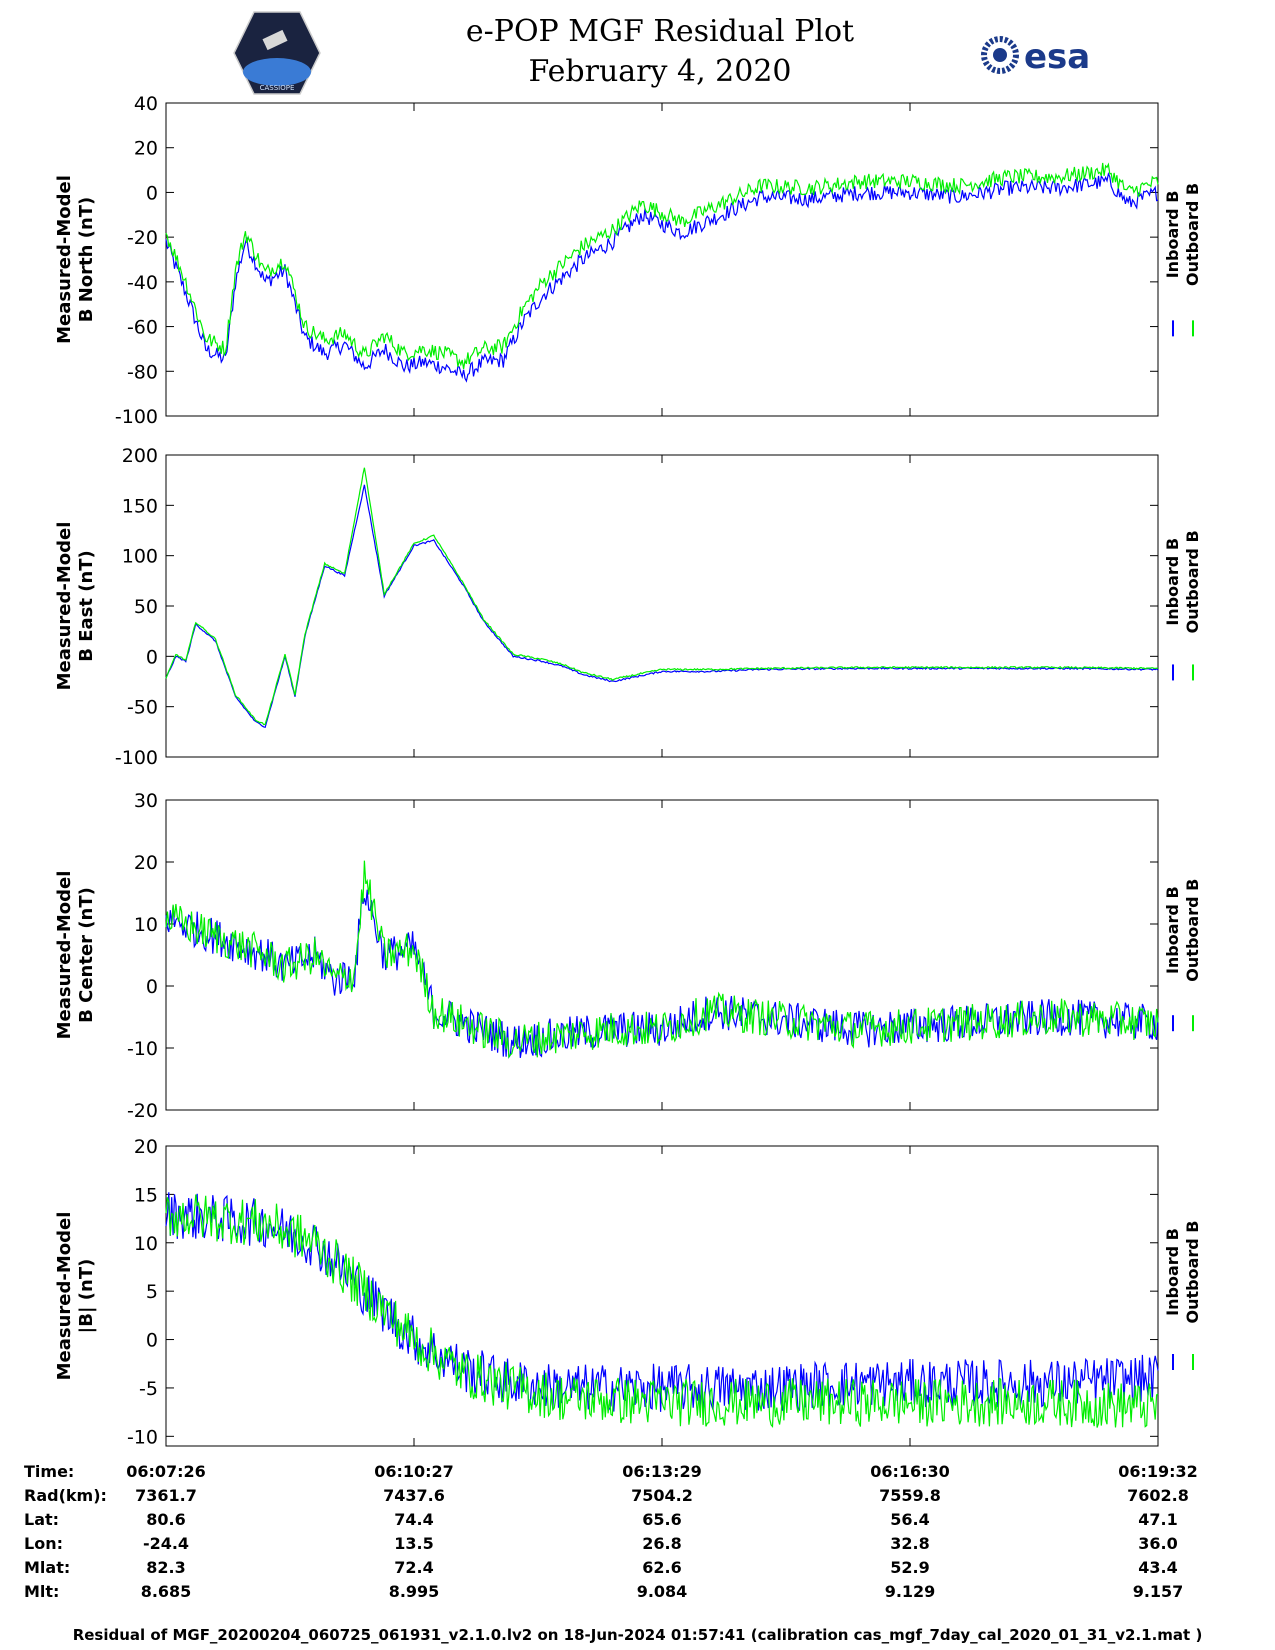 The width and height of the screenshot is (1275, 1650). Describe the element at coordinates (910, 1495) in the screenshot. I see `info-cell: 7559.8` at that location.